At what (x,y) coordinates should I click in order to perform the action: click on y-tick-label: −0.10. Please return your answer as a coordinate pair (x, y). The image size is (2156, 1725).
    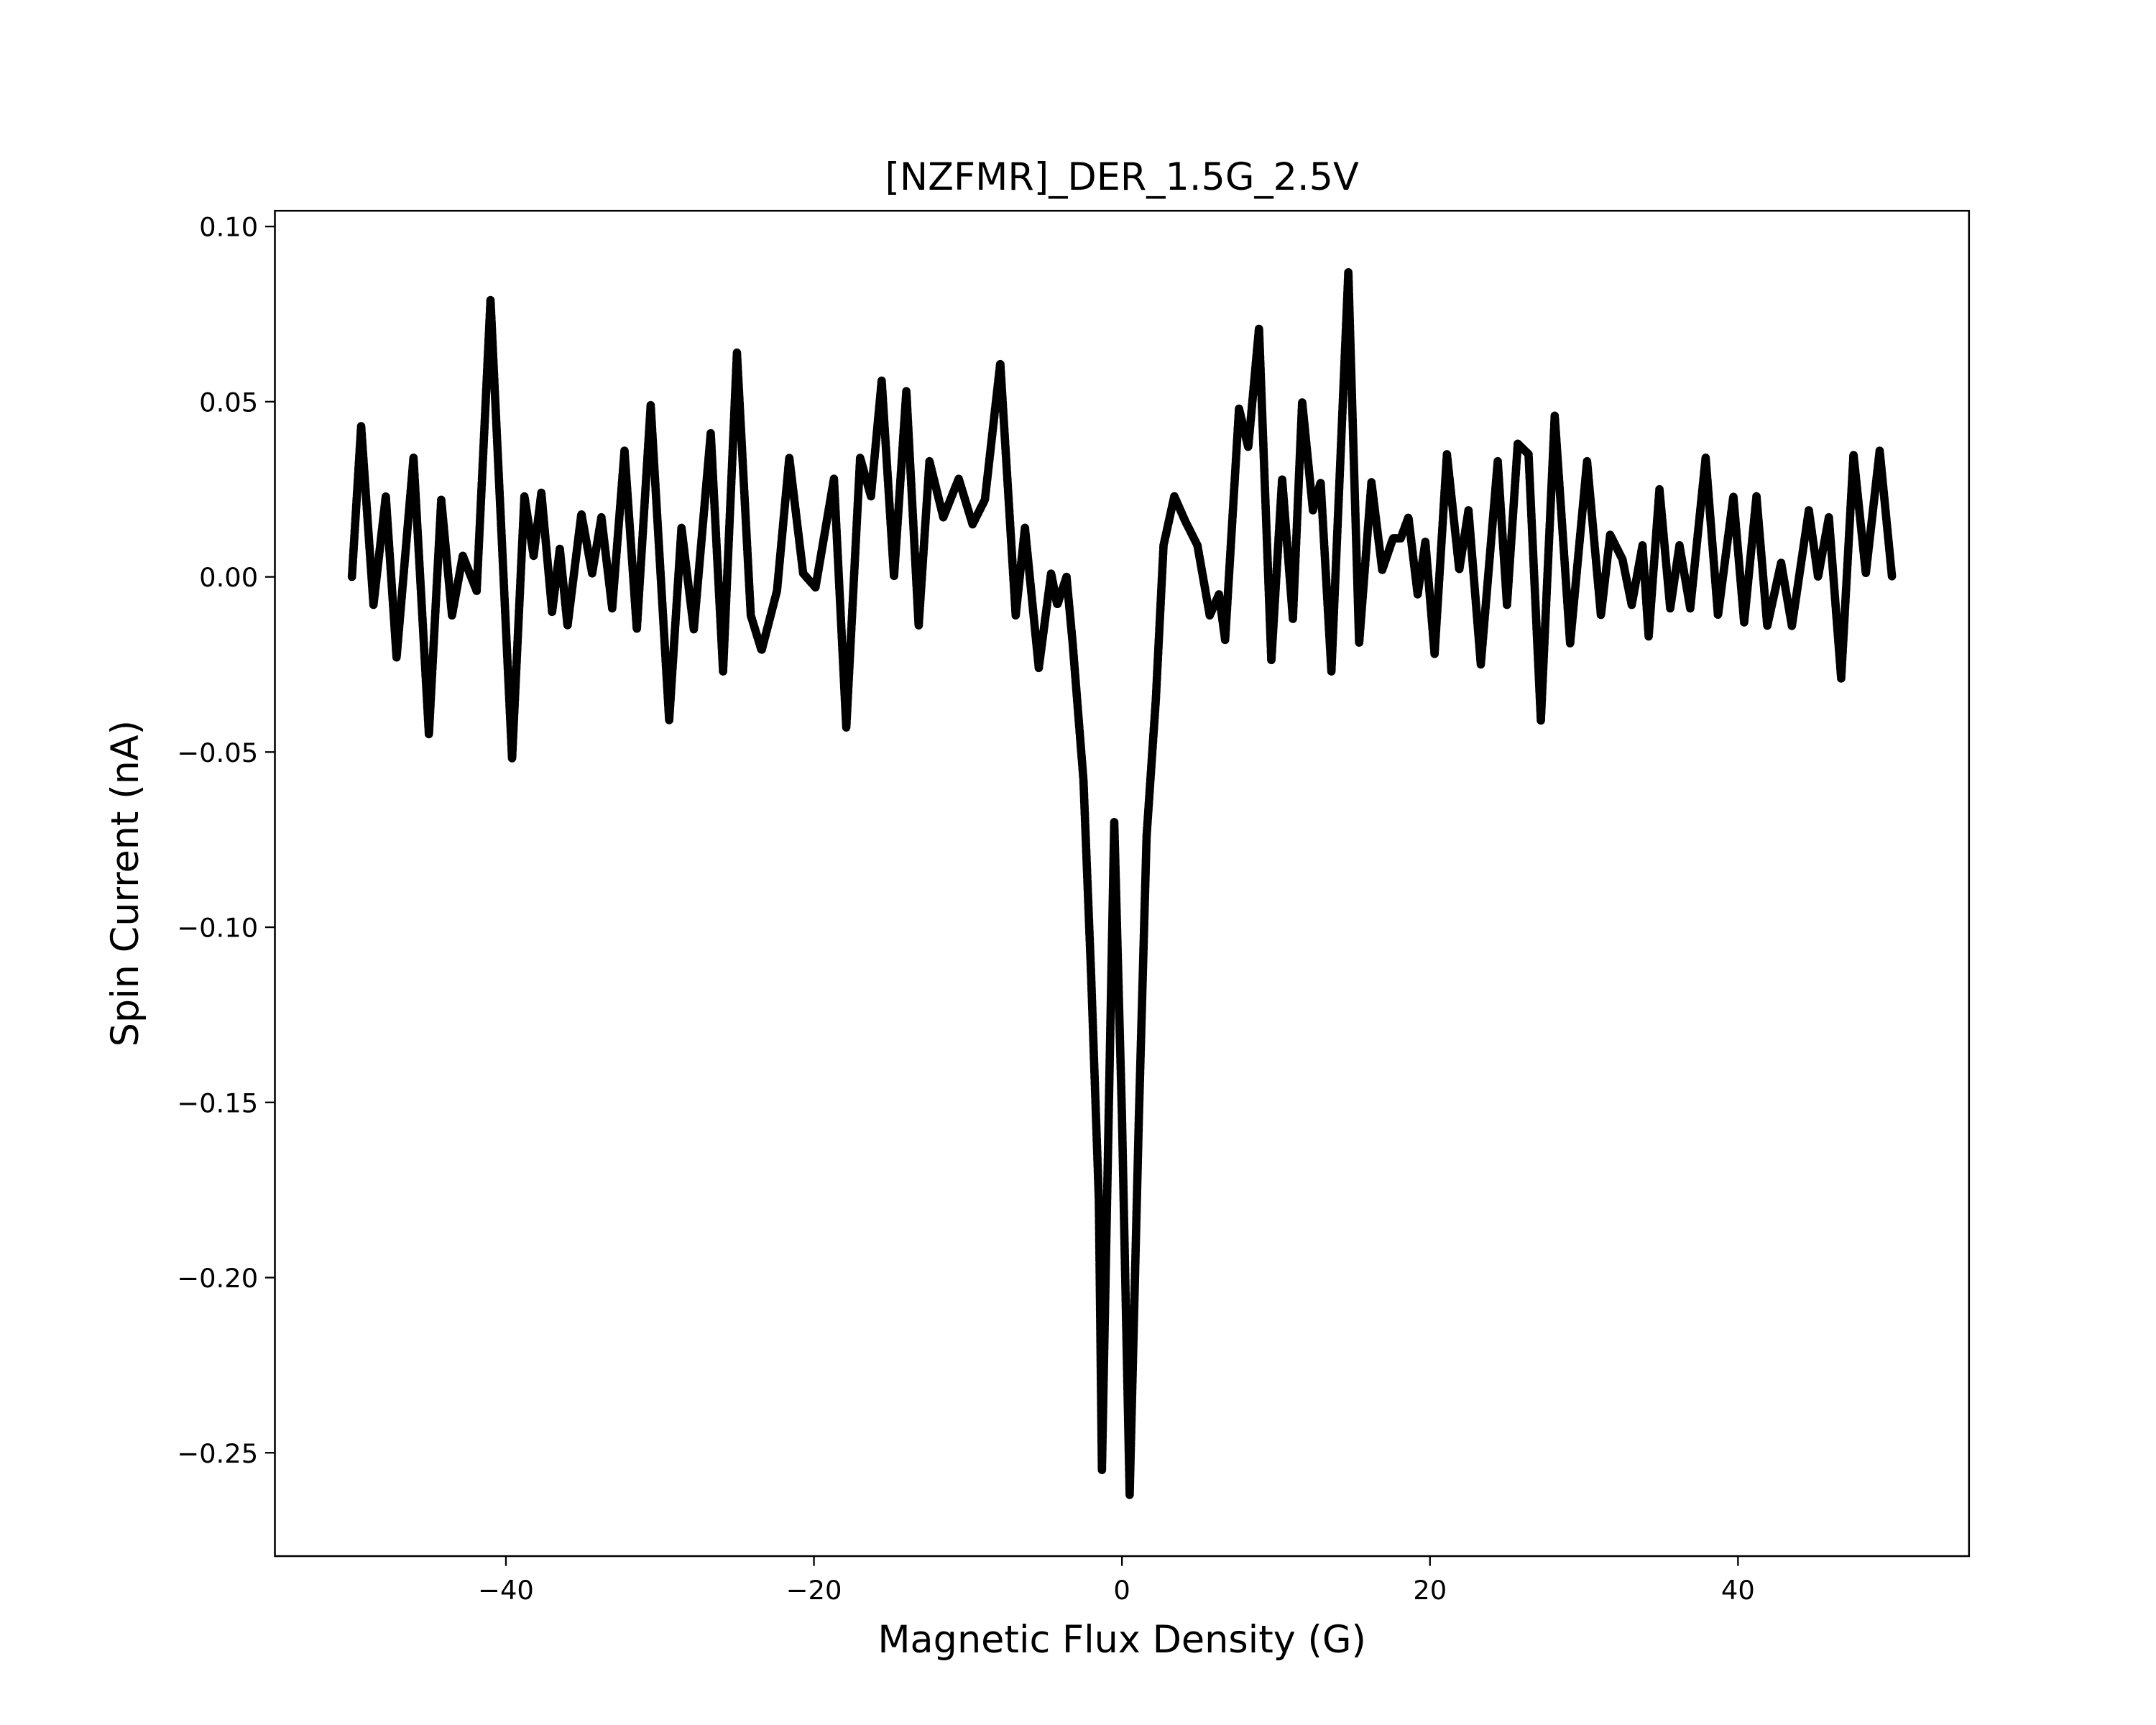
    Looking at the image, I should click on (218, 928).